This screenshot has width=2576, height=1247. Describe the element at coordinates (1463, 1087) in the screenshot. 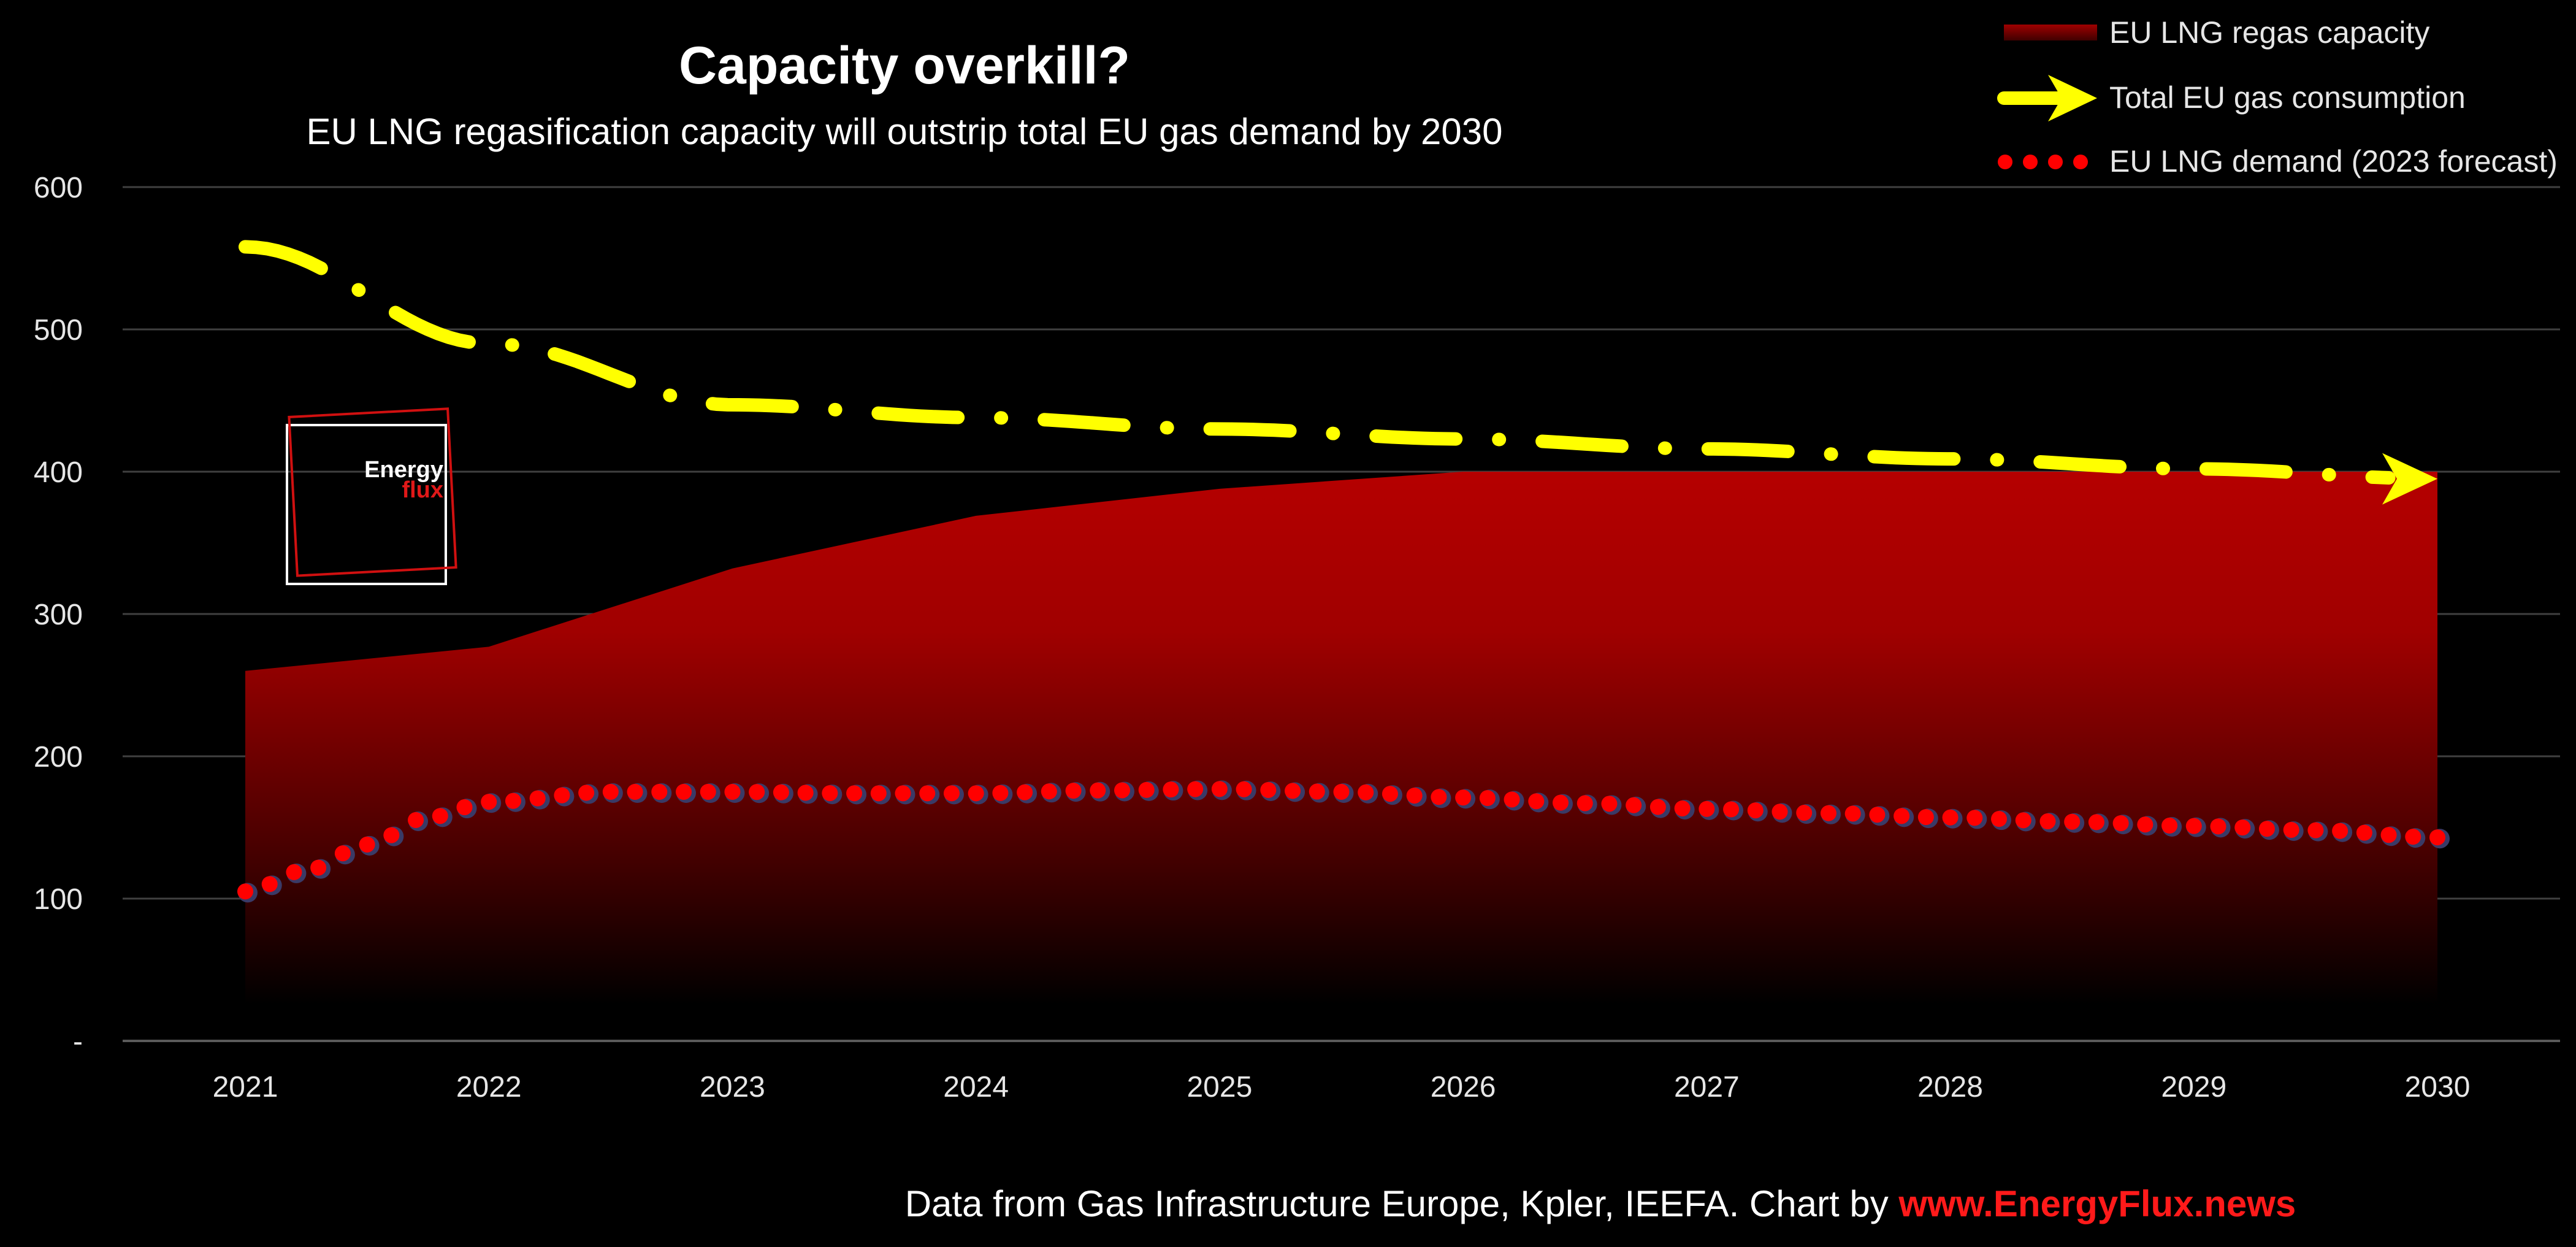

I see `x-tick-label: 2026` at that location.